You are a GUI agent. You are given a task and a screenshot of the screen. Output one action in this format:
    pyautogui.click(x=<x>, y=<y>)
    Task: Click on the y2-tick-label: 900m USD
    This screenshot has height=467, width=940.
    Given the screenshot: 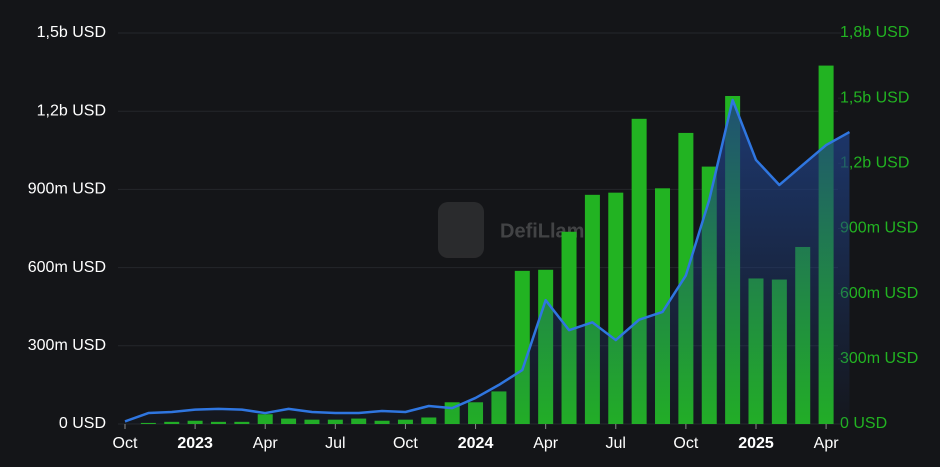 What is the action you would take?
    pyautogui.click(x=879, y=228)
    